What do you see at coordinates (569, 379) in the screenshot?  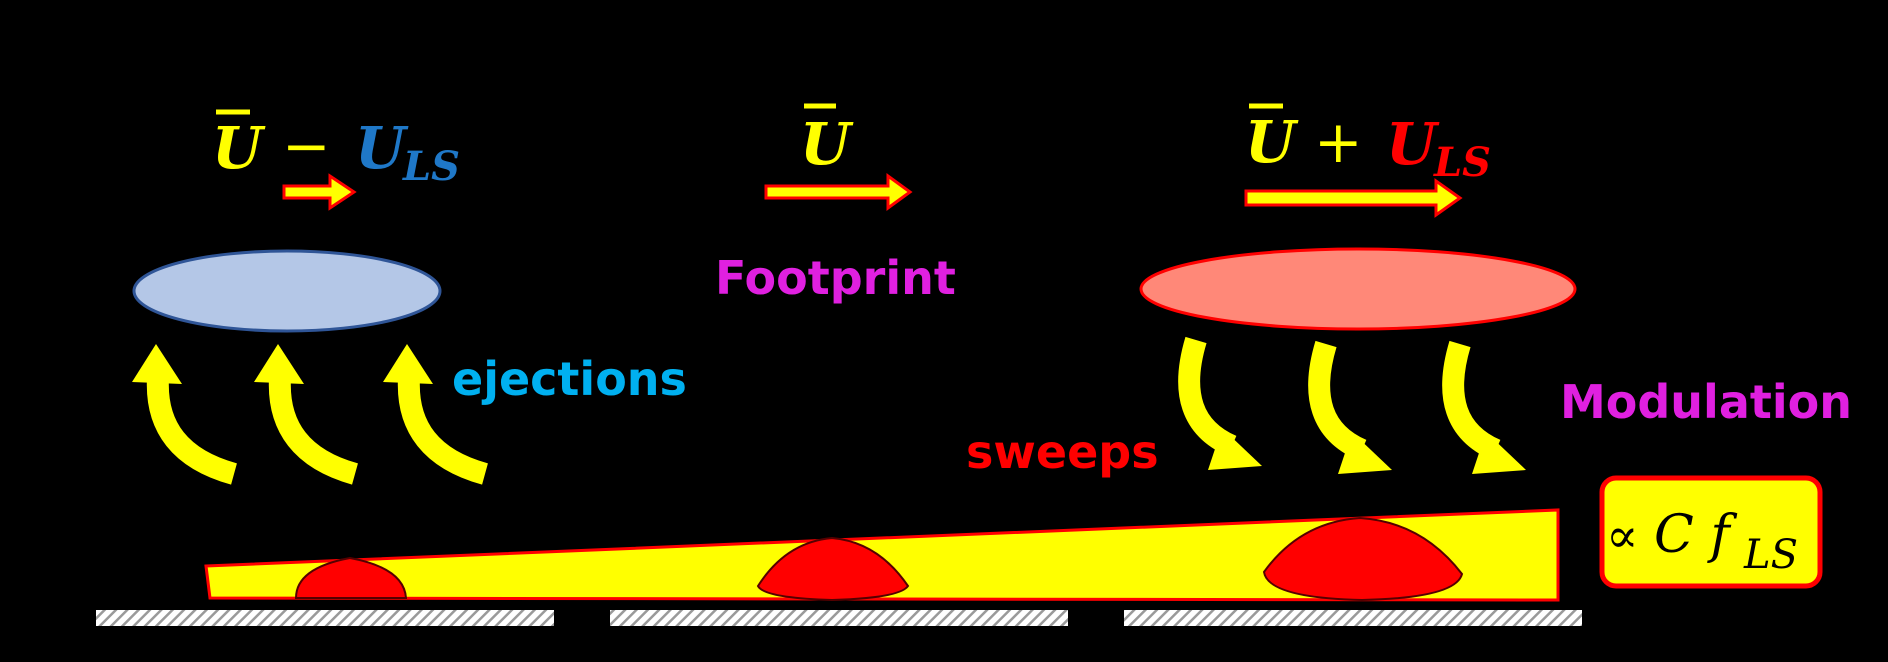 I see `ejections-label: ejections` at bounding box center [569, 379].